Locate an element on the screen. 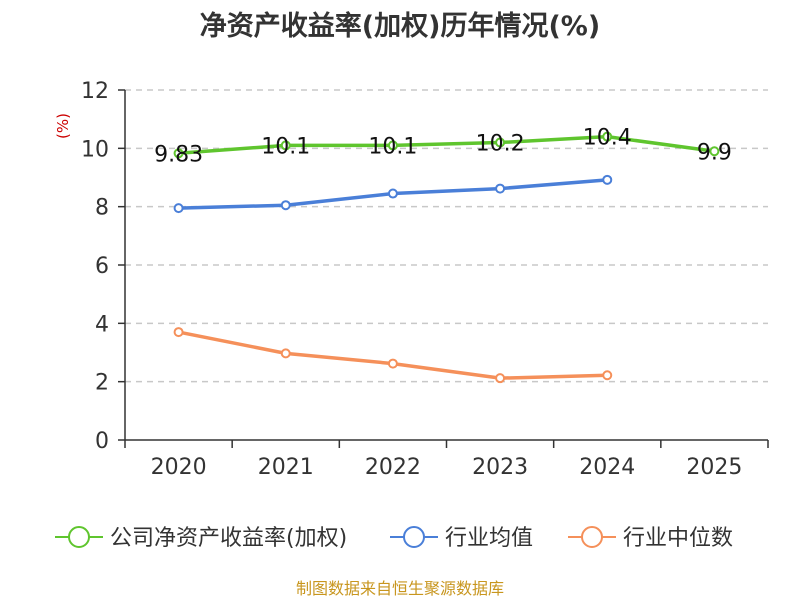 The width and height of the screenshot is (800, 600). data-label-2020: 9.83 is located at coordinates (178, 154).